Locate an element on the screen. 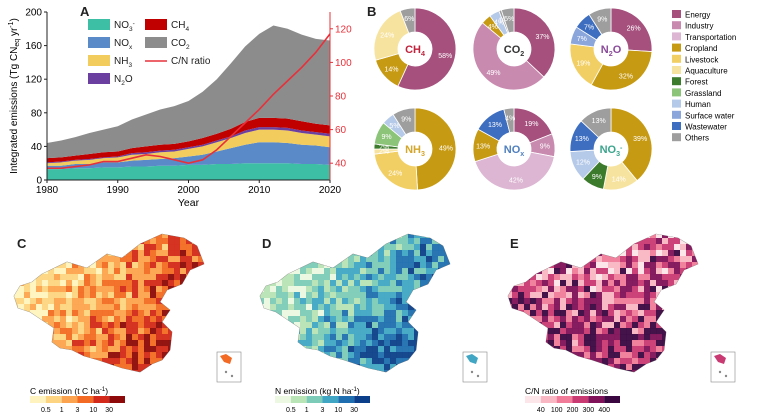 This screenshot has height=412, width=763. legend-label: Wastewater is located at coordinates (706, 127).